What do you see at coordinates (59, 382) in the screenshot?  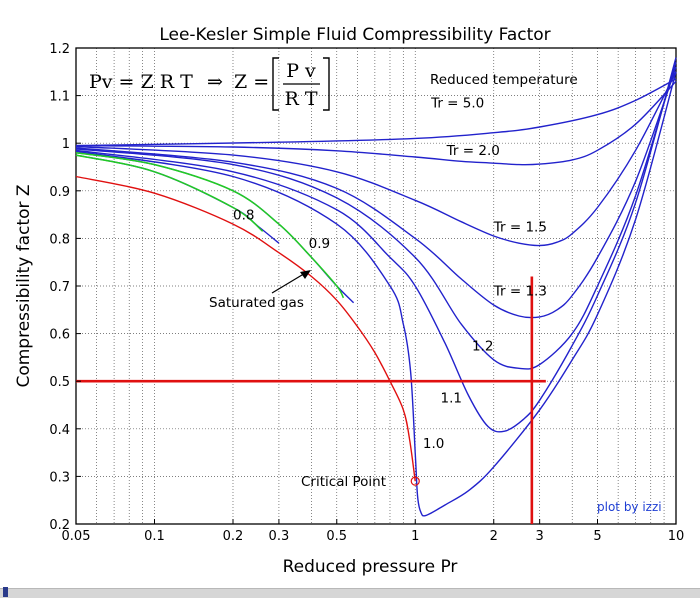 I see `y-tick-label: 0.5` at bounding box center [59, 382].